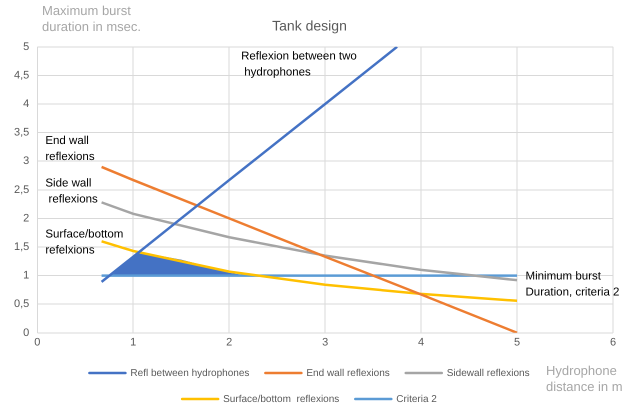 The height and width of the screenshot is (418, 623). I want to click on y-tick-label: 1,5, so click(22, 247).